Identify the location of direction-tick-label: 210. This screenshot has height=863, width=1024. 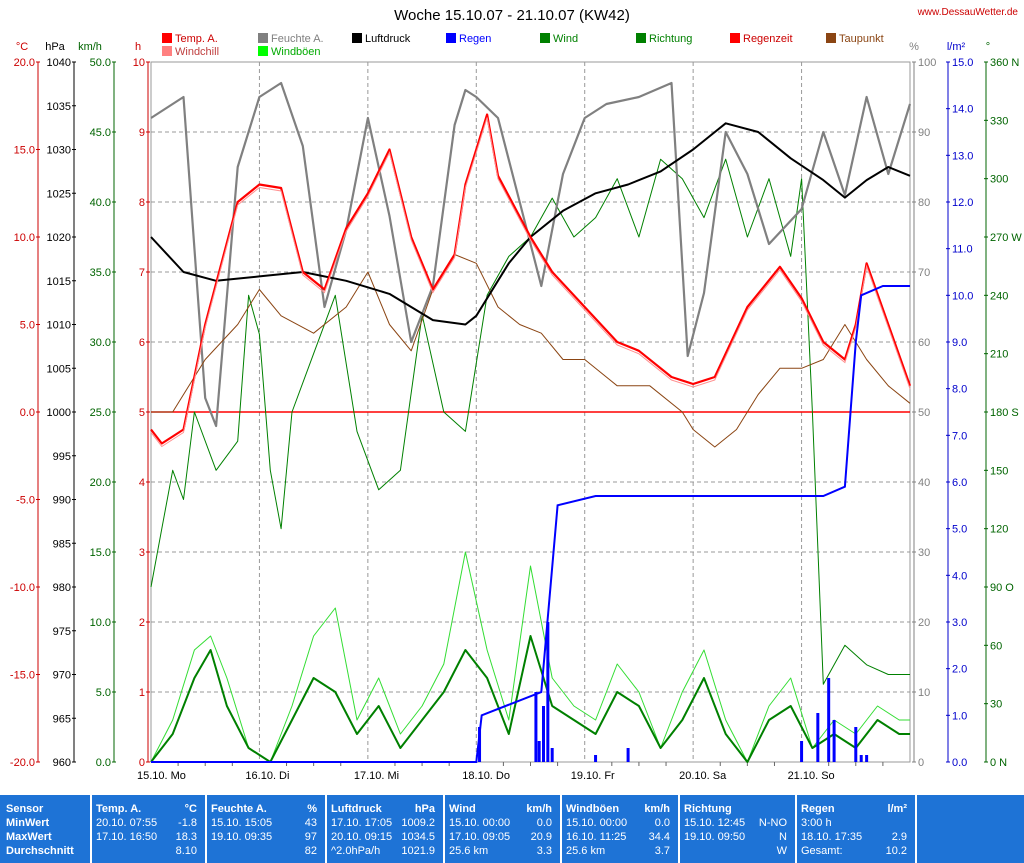
(999, 355).